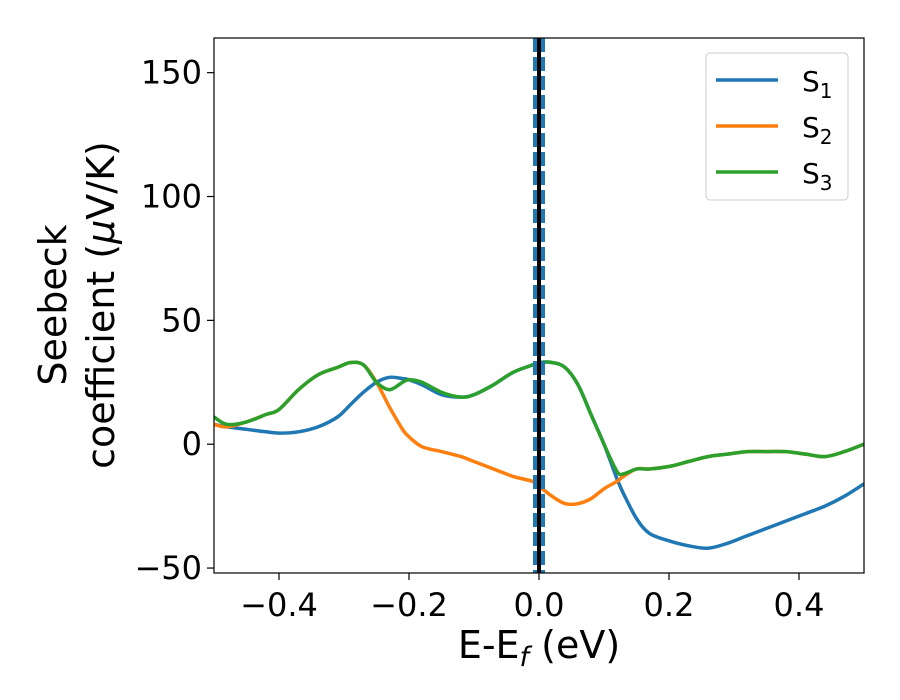 Image resolution: width=900 pixels, height=700 pixels. Describe the element at coordinates (77, 305) in the screenshot. I see `y-axis-label: Seebeck coefficient (μV/K)` at that location.